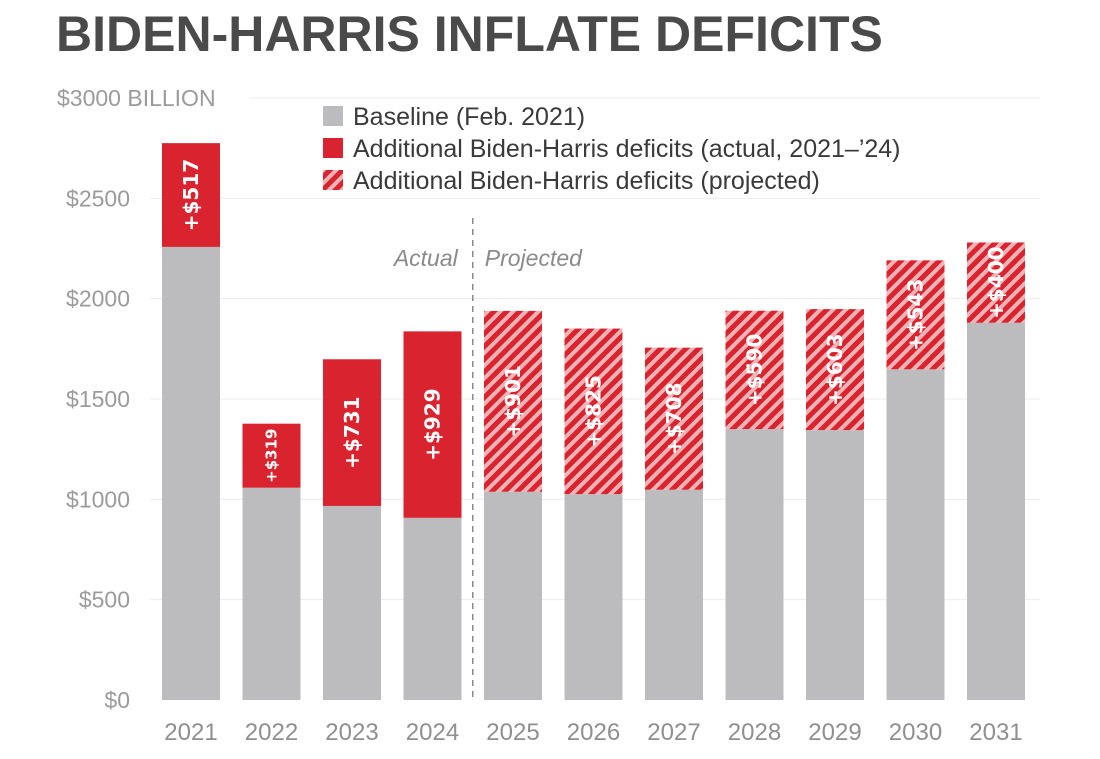 The height and width of the screenshot is (759, 1100). I want to click on x-tick-label: 2025, so click(512, 732).